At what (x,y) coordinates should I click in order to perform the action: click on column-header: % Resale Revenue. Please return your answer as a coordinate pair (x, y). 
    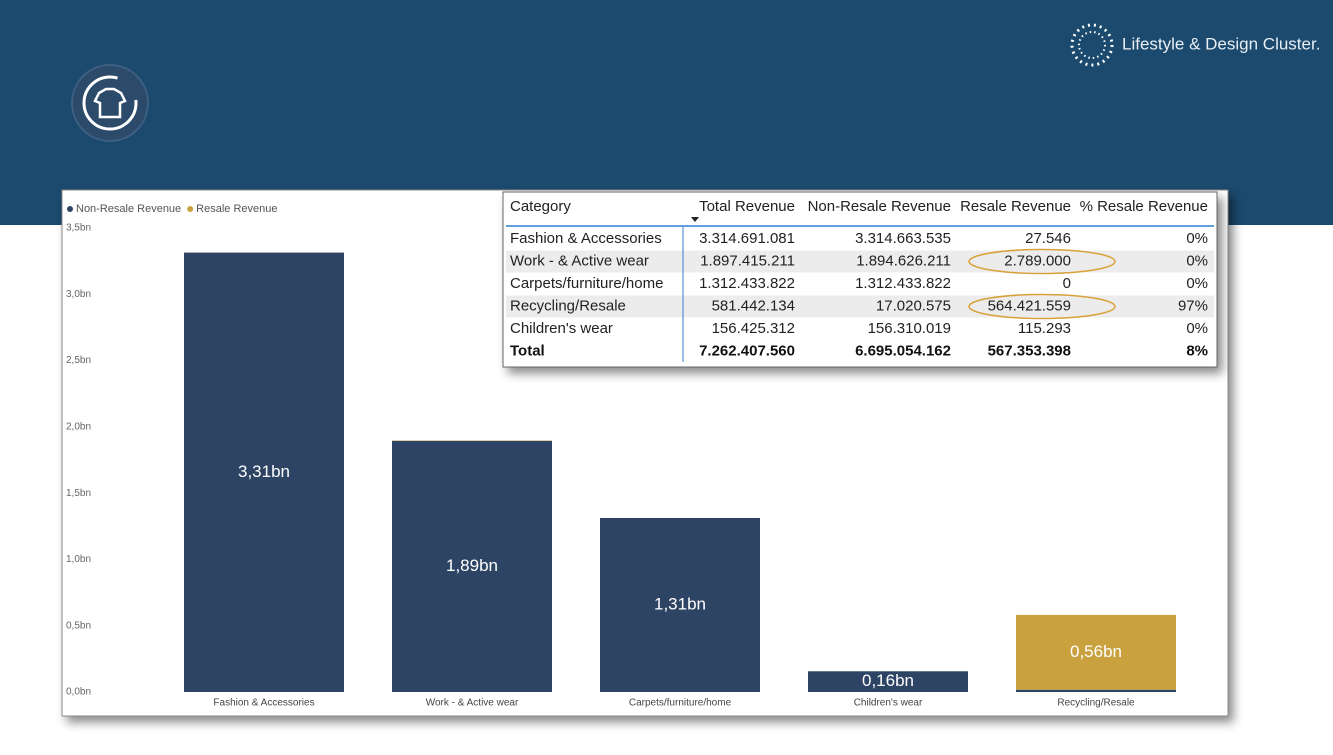
    Looking at the image, I should click on (1144, 206).